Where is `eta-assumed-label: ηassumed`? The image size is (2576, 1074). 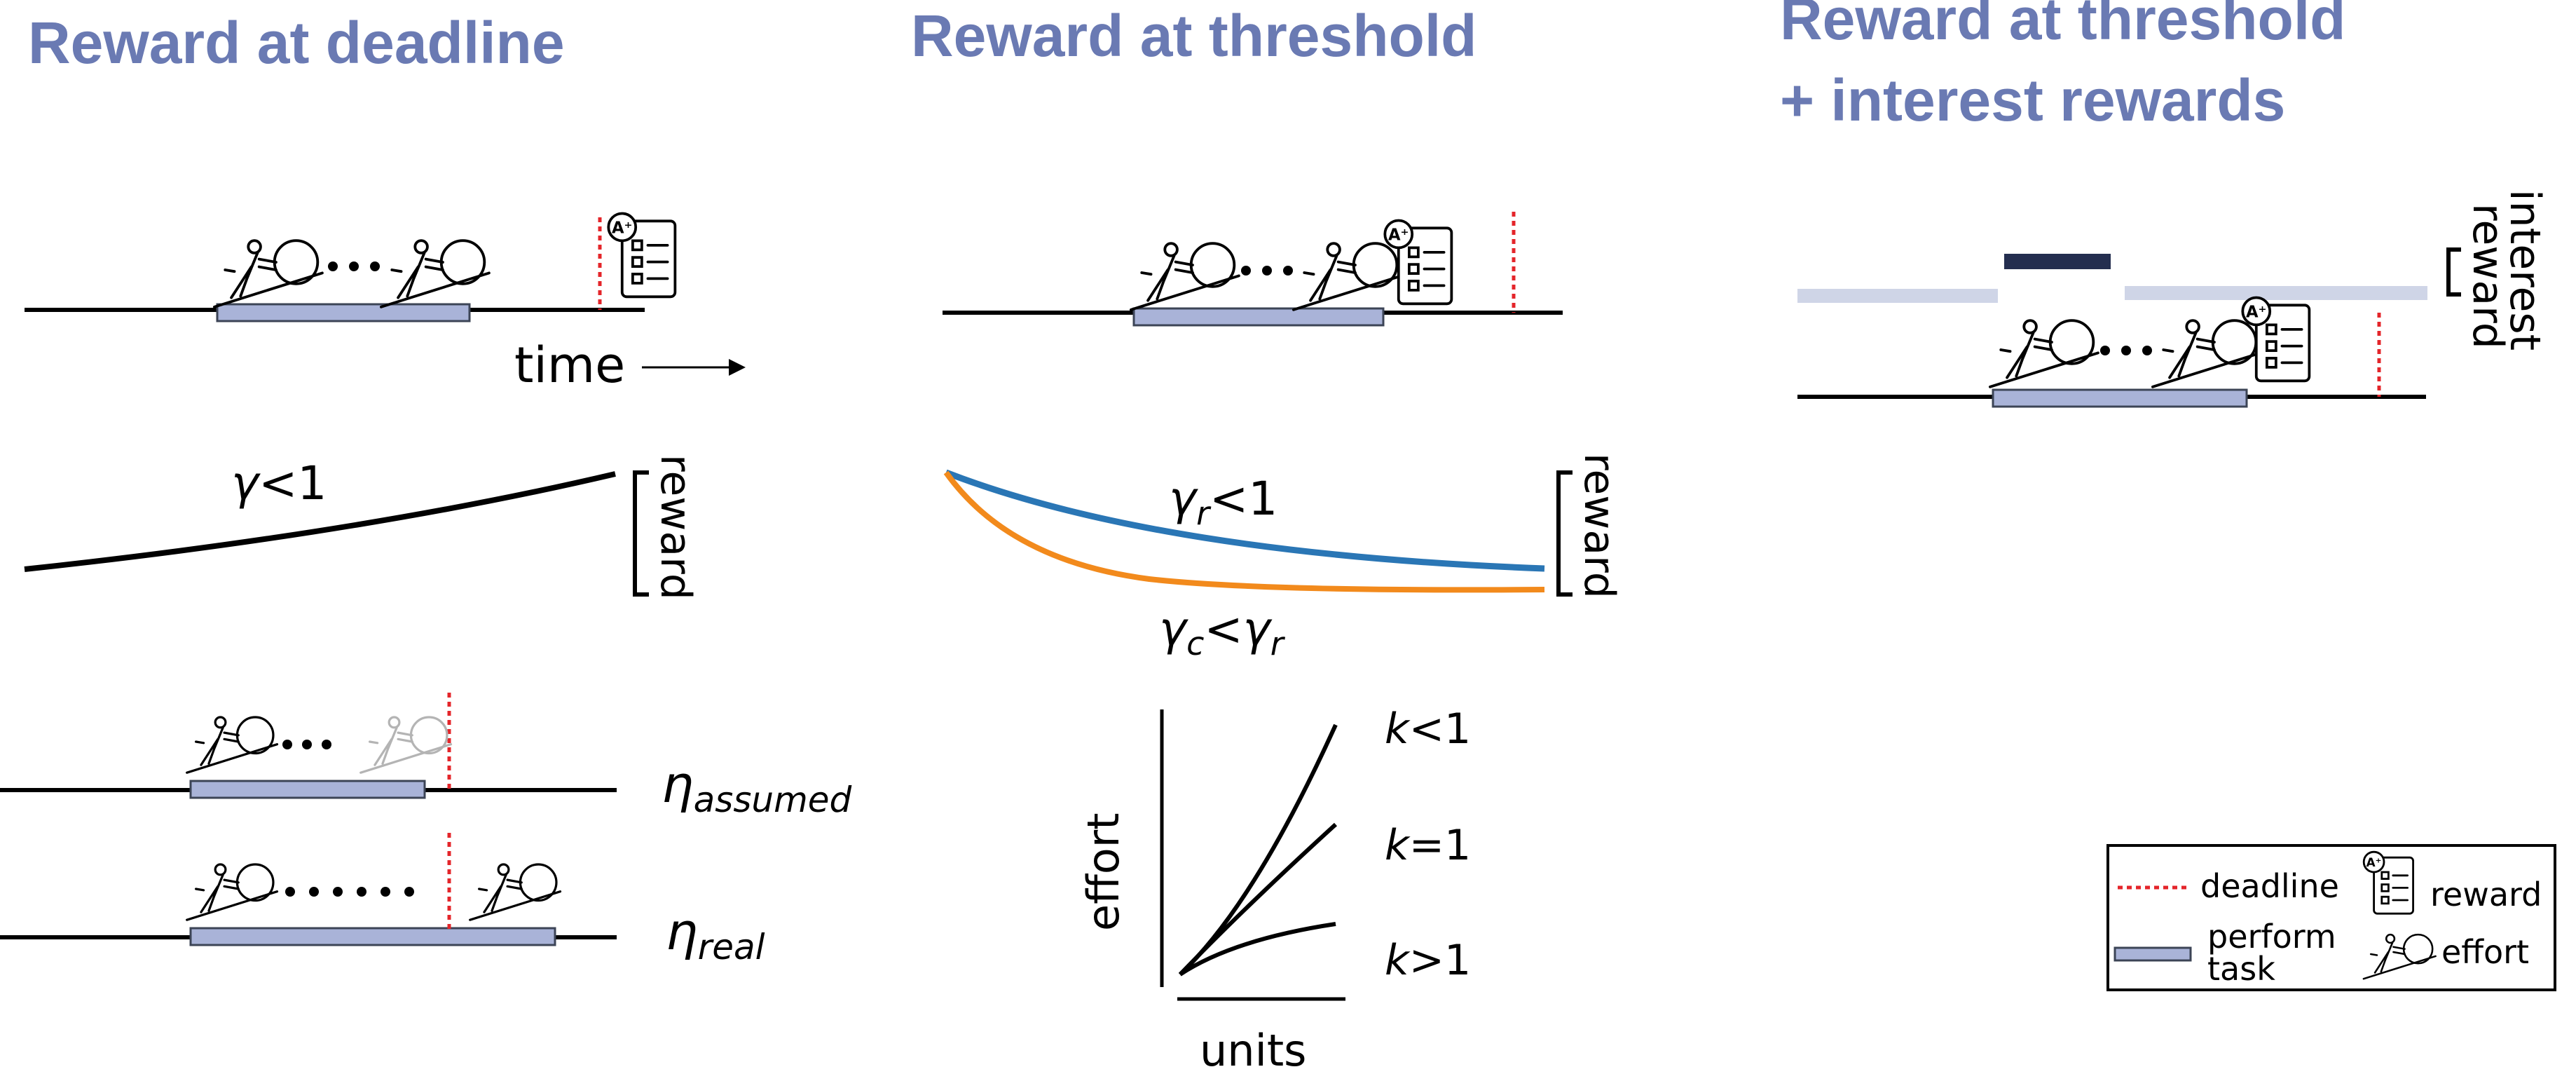 eta-assumed-label: ηassumed is located at coordinates (757, 787).